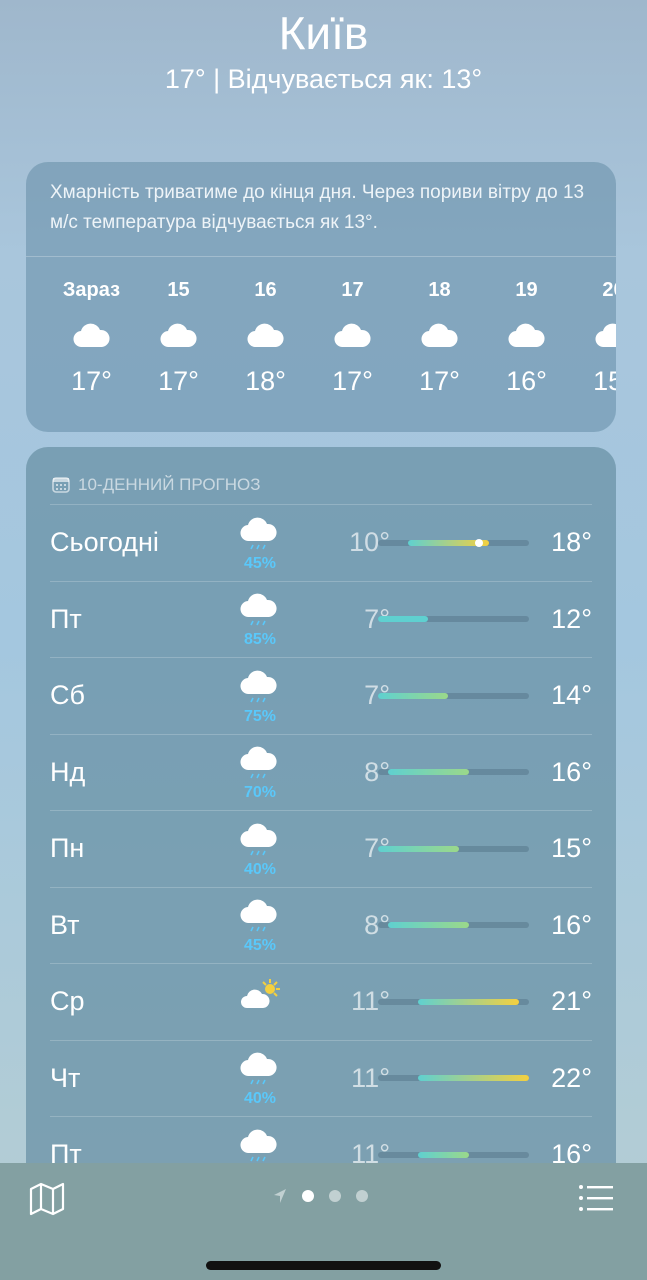 The width and height of the screenshot is (647, 1280). I want to click on low-temp: 10°, so click(369, 542).